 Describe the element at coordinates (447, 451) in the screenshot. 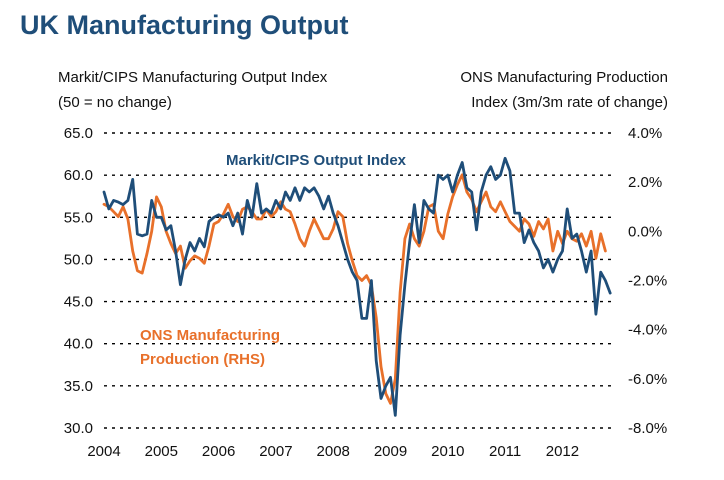

I see `x-tick-label: 2010` at that location.